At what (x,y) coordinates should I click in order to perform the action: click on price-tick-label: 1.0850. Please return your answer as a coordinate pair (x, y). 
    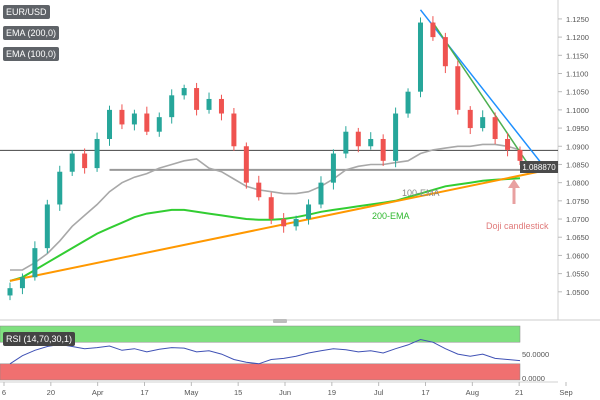
    Looking at the image, I should click on (577, 164).